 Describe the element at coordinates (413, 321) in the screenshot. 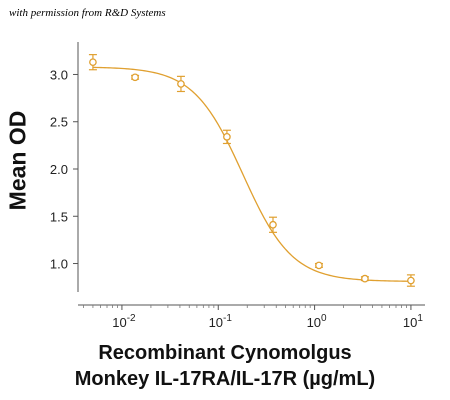

I see `x-tick-label: 10¹` at that location.